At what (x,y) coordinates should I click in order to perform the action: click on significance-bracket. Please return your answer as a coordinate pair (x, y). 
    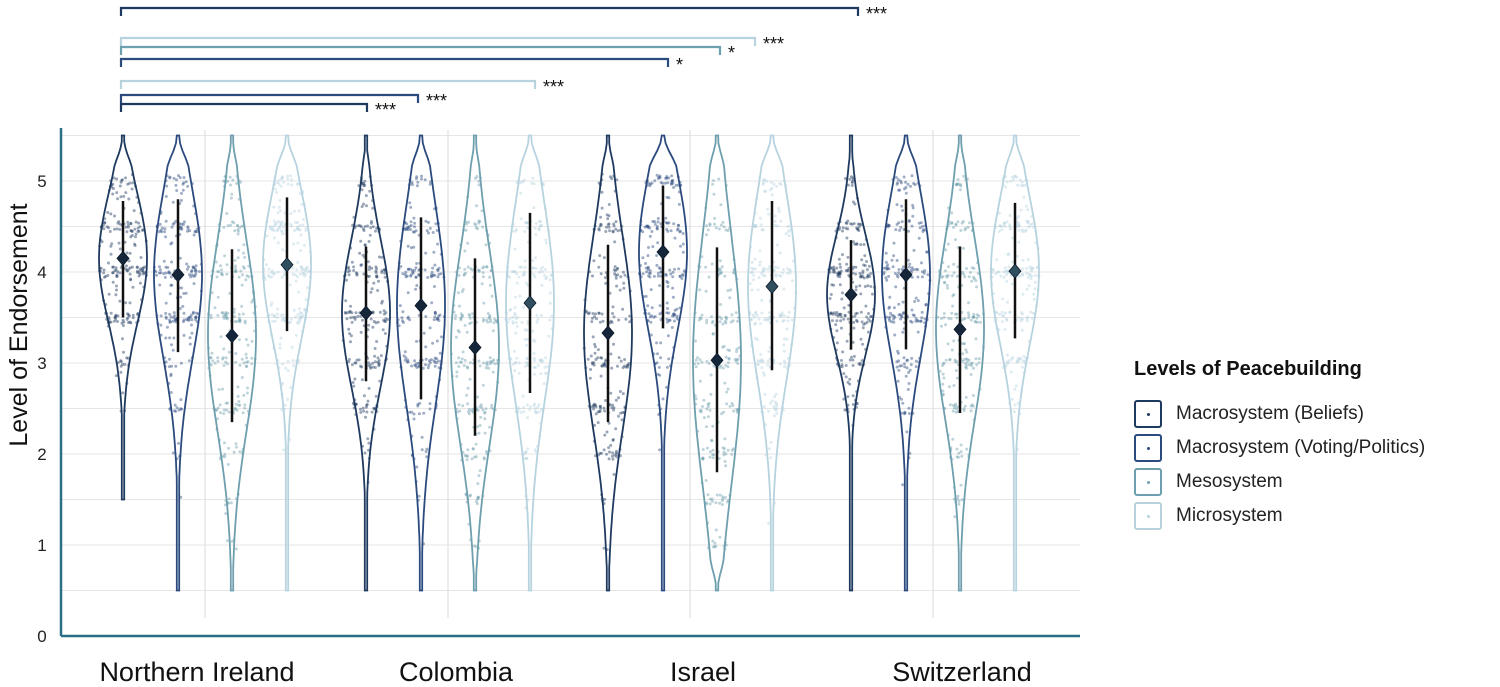
    Looking at the image, I should click on (328, 84).